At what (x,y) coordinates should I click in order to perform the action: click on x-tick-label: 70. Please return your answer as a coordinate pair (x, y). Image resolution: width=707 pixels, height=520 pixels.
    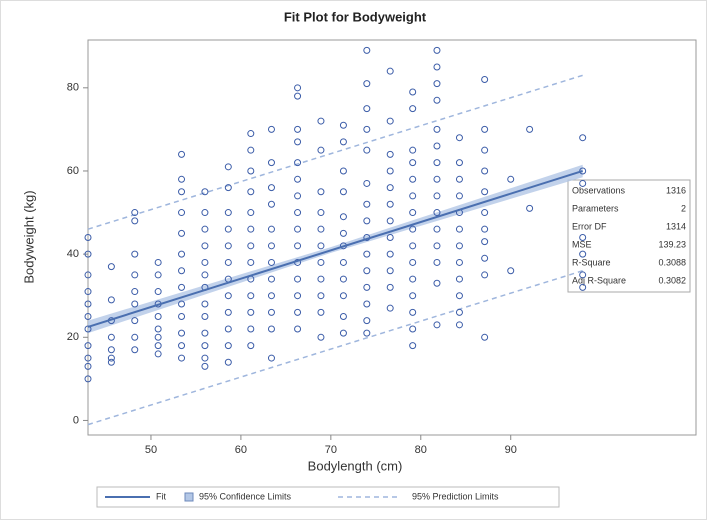
    Looking at the image, I should click on (331, 450).